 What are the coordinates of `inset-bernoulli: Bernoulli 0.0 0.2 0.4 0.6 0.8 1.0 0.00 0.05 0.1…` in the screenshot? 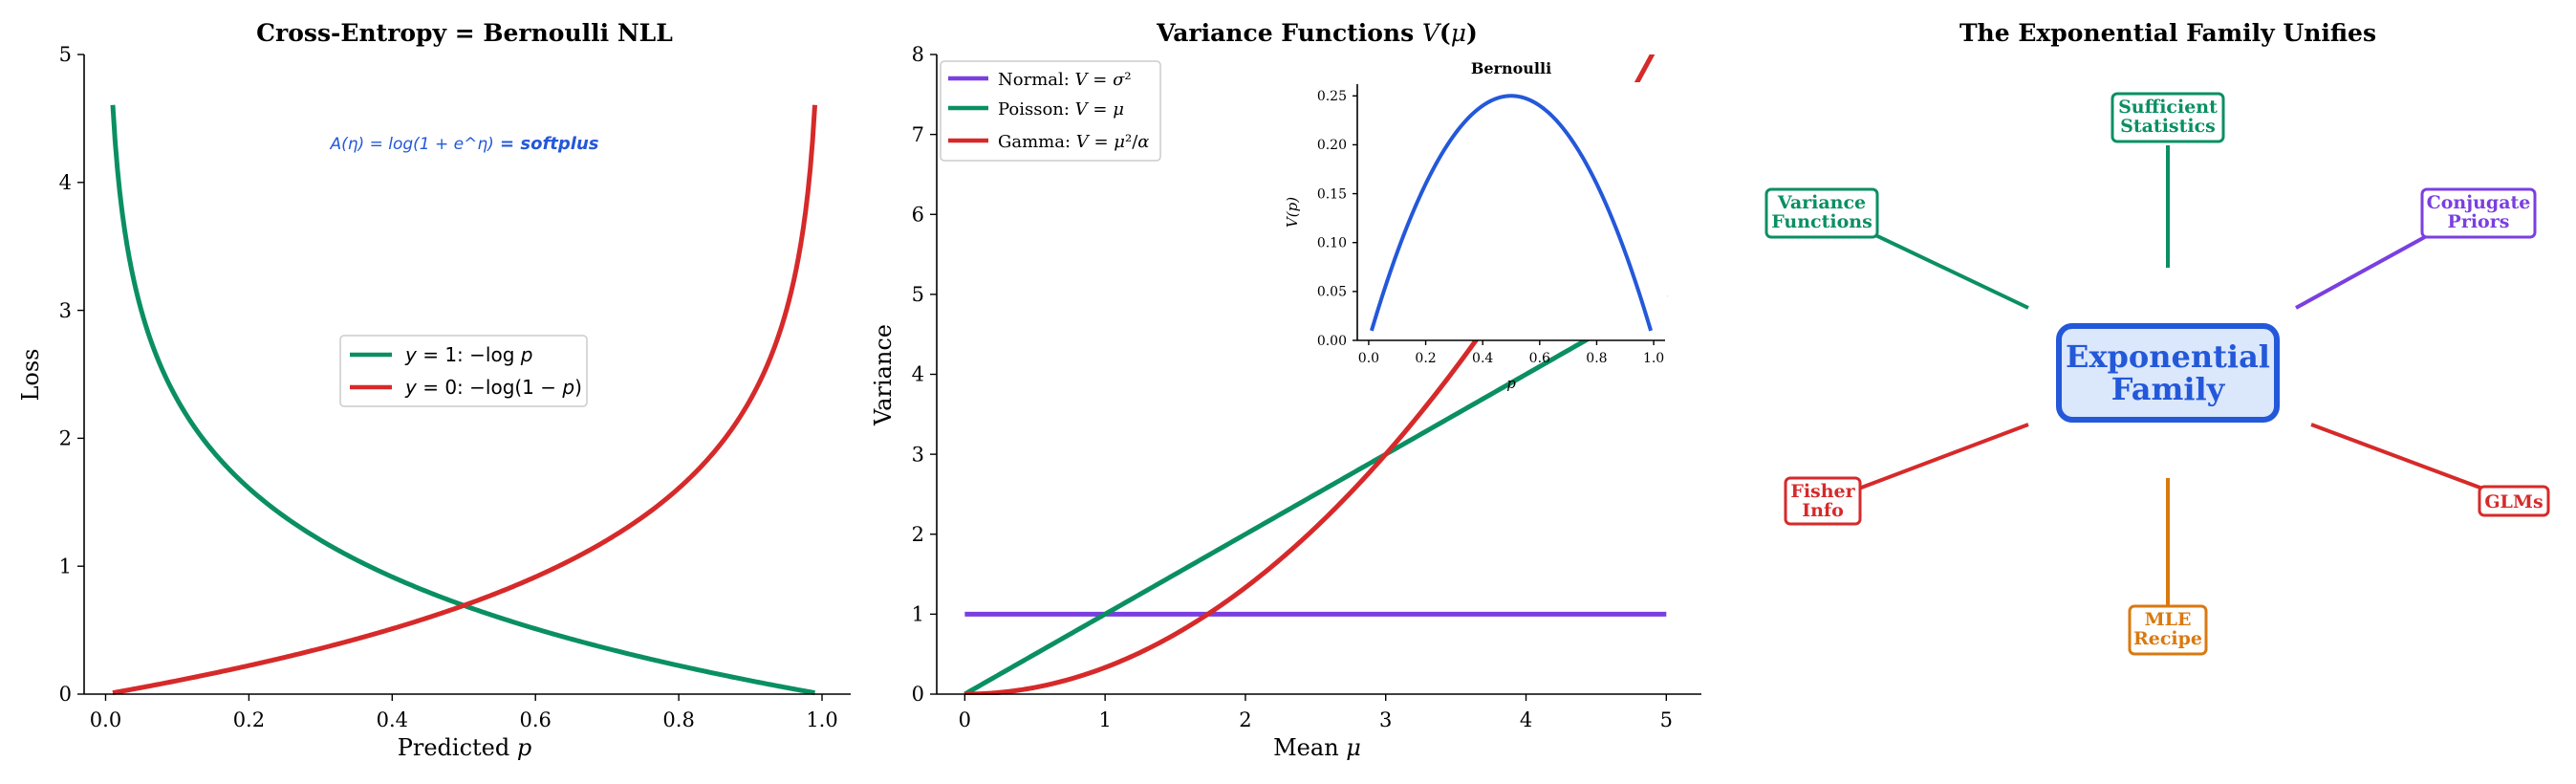 It's located at (1475, 225).